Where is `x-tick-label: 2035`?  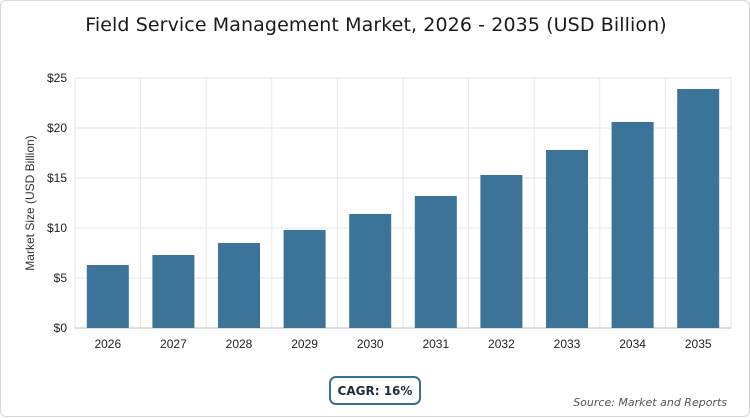 x-tick-label: 2035 is located at coordinates (698, 344).